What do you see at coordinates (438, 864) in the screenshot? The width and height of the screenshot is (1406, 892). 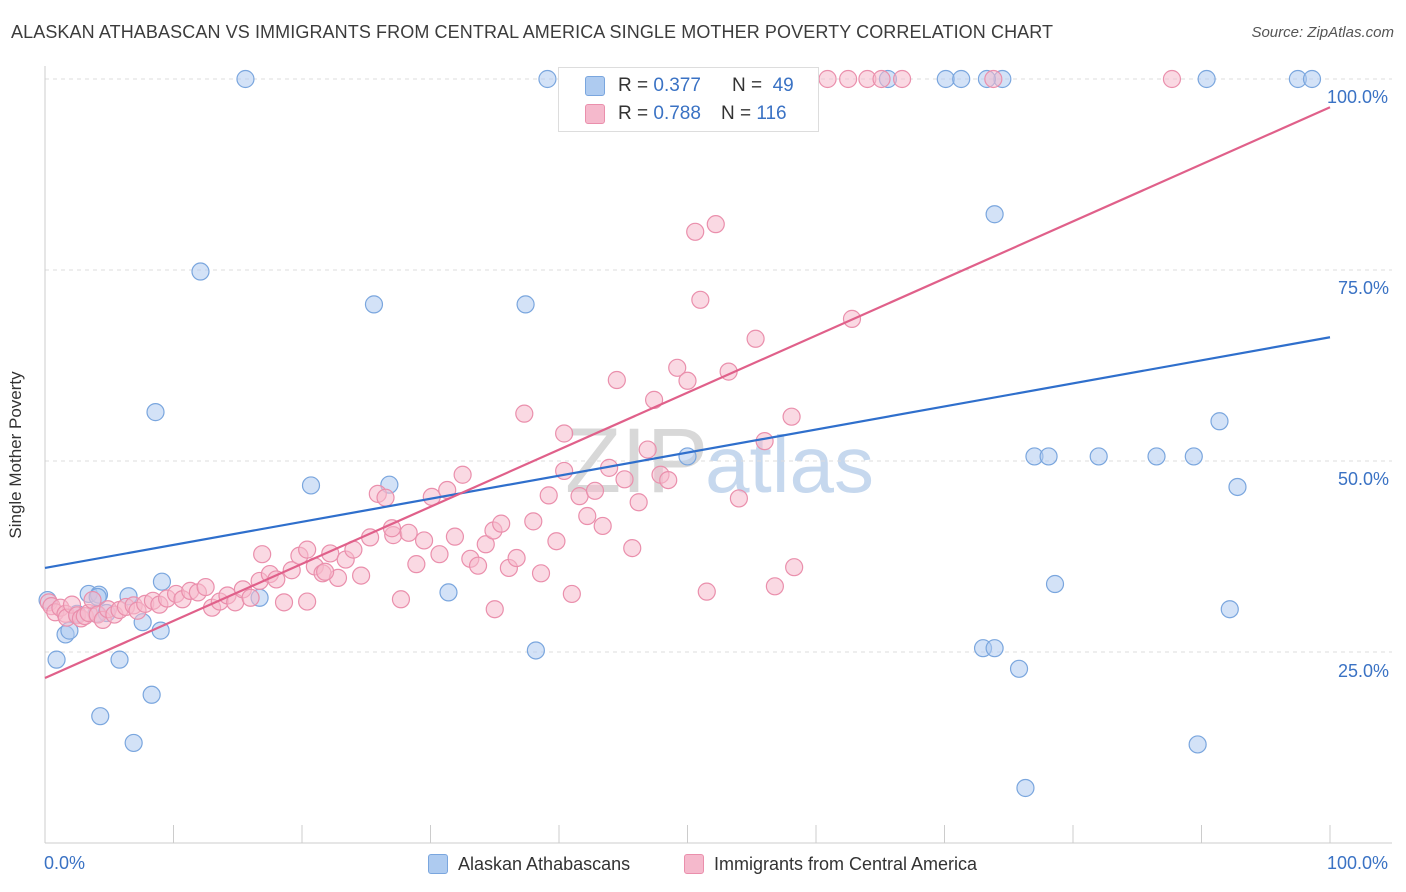 I see `bottom-legend-swatch-athabascan` at bounding box center [438, 864].